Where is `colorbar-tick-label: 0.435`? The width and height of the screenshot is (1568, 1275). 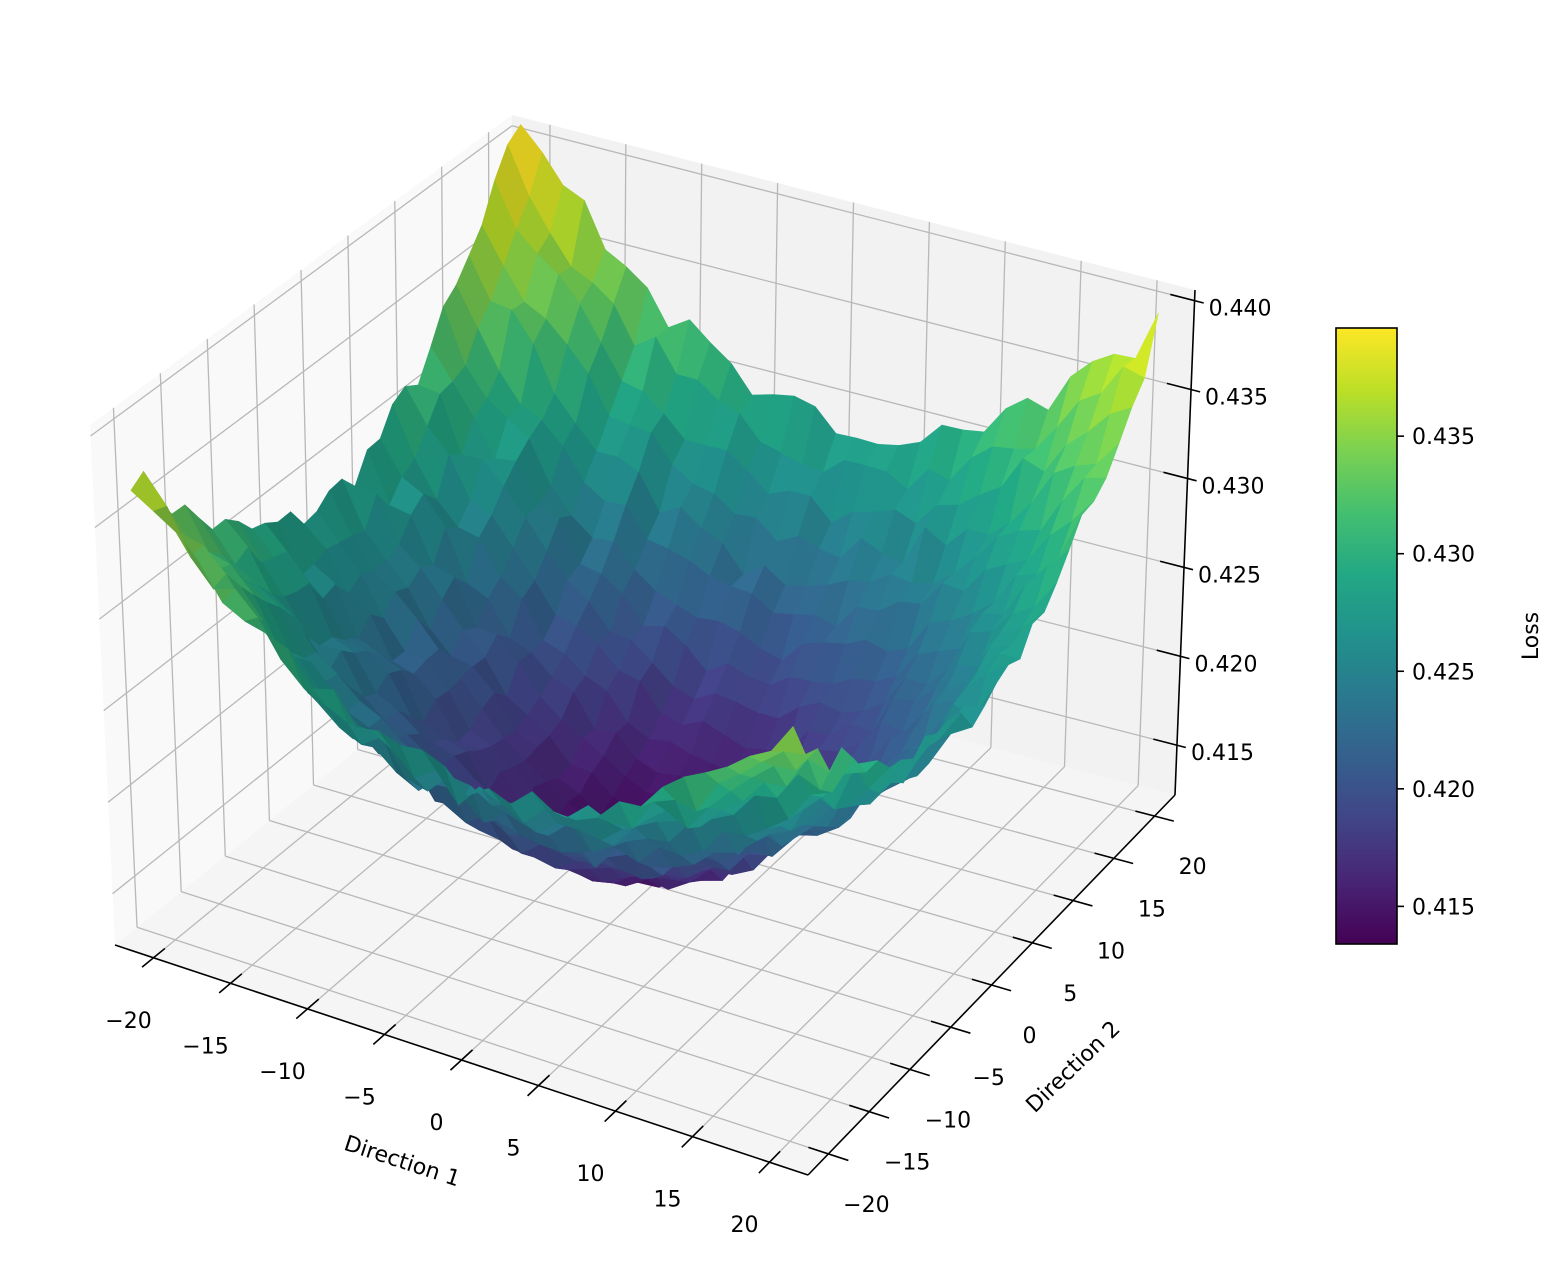
colorbar-tick-label: 0.435 is located at coordinates (1443, 437).